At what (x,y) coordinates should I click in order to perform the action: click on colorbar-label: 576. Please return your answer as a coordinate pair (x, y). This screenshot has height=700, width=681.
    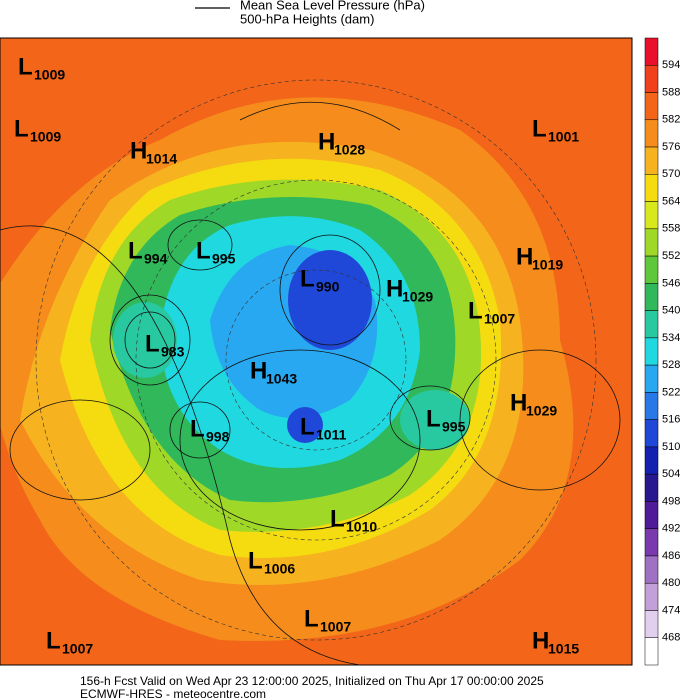
    Looking at the image, I should click on (671, 147).